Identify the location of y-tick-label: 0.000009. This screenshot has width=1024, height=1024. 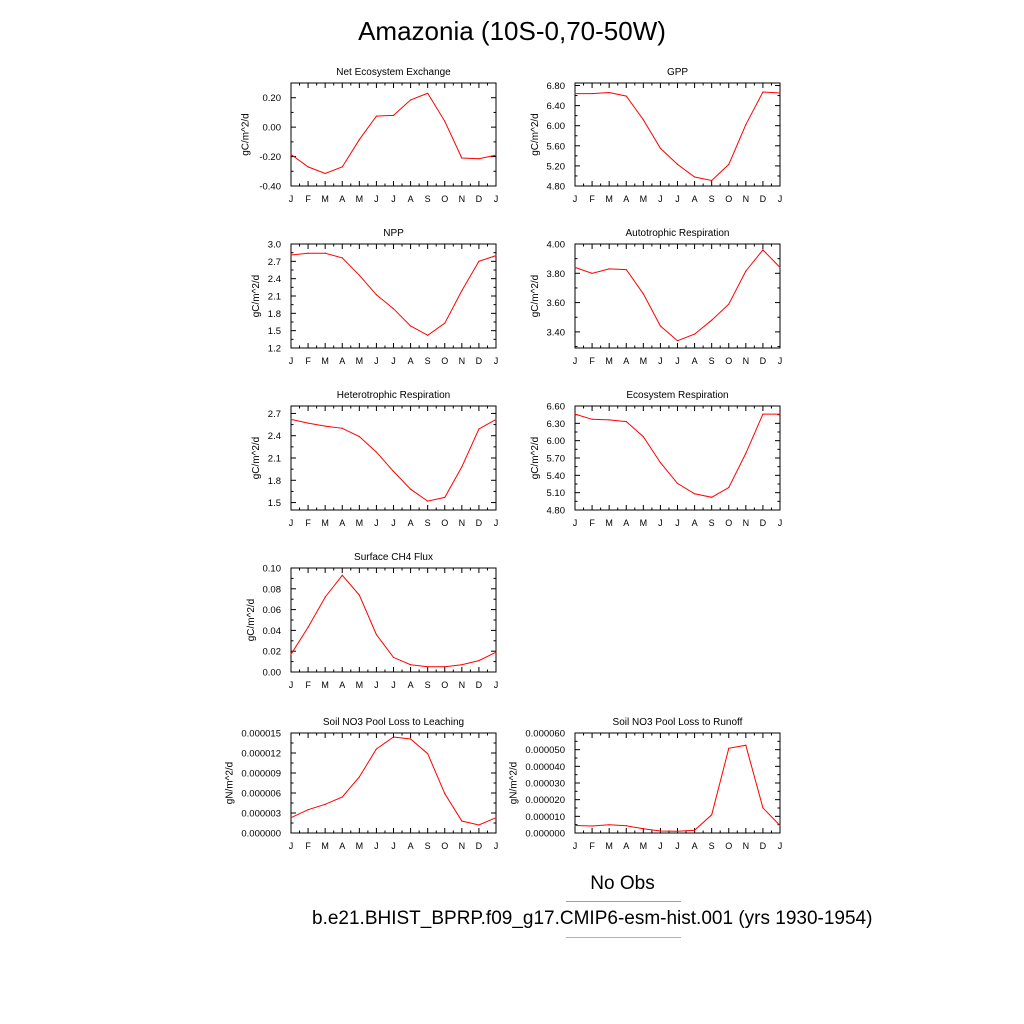
(261, 774).